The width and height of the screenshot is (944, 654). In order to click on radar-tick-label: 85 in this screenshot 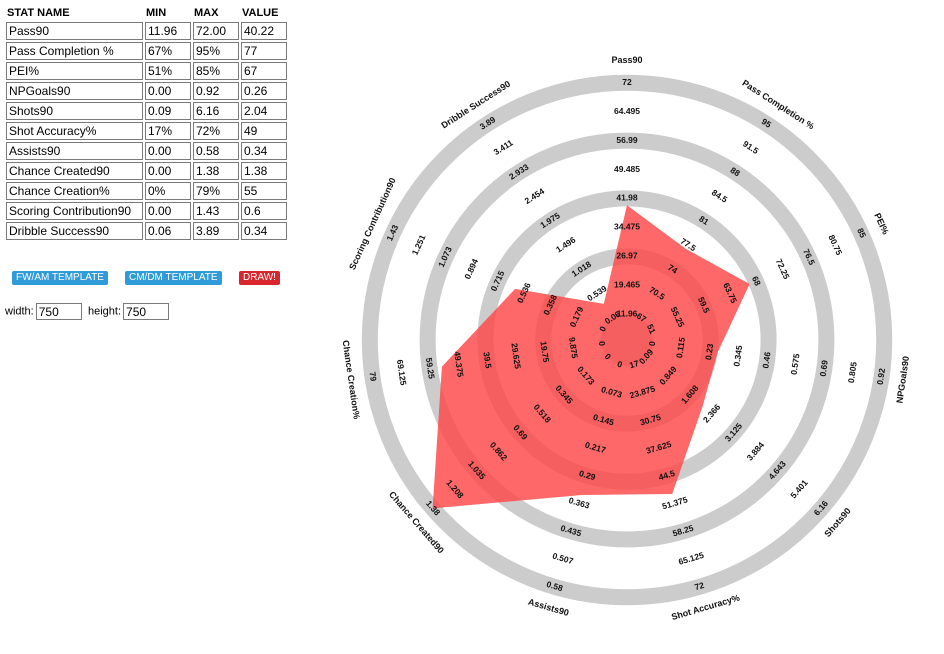, I will do `click(861, 233)`.